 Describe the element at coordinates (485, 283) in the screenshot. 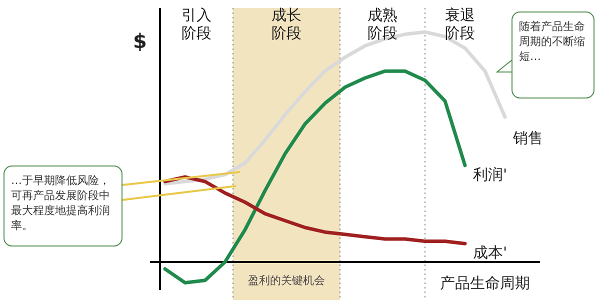

I see `x-axis-title: 产品生命周期` at that location.